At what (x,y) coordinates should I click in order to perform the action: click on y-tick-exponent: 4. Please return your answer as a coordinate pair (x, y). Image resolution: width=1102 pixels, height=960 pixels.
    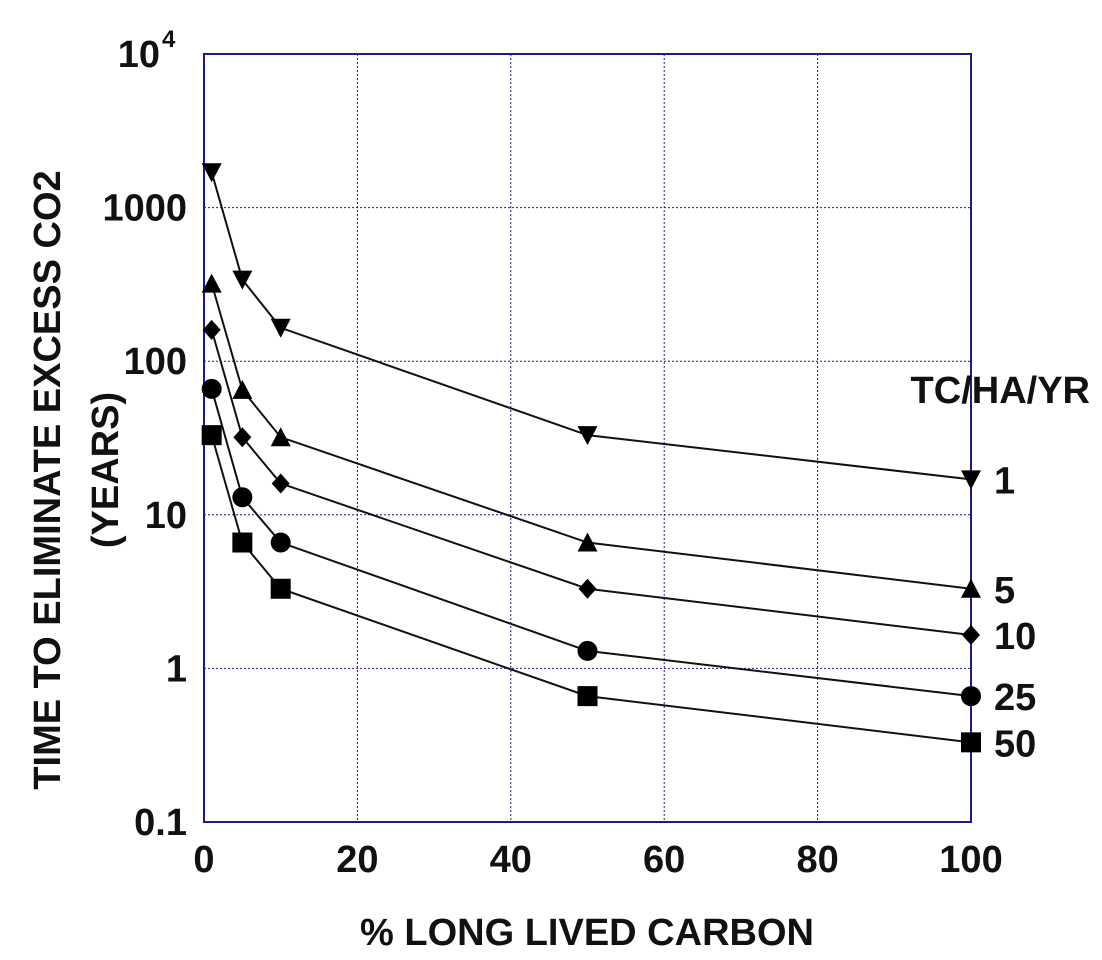
    Looking at the image, I should click on (169, 39).